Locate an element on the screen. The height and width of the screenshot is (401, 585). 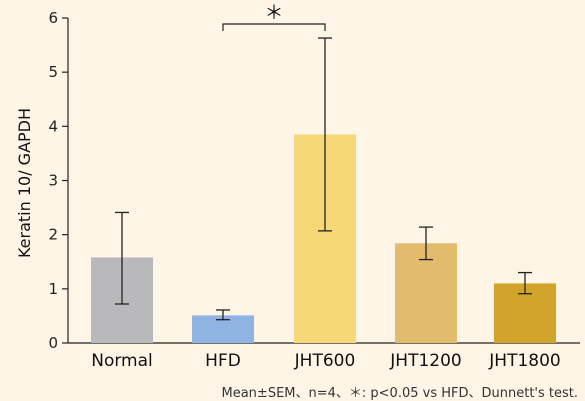
significance-annotation: ＊ is located at coordinates (274, 16).